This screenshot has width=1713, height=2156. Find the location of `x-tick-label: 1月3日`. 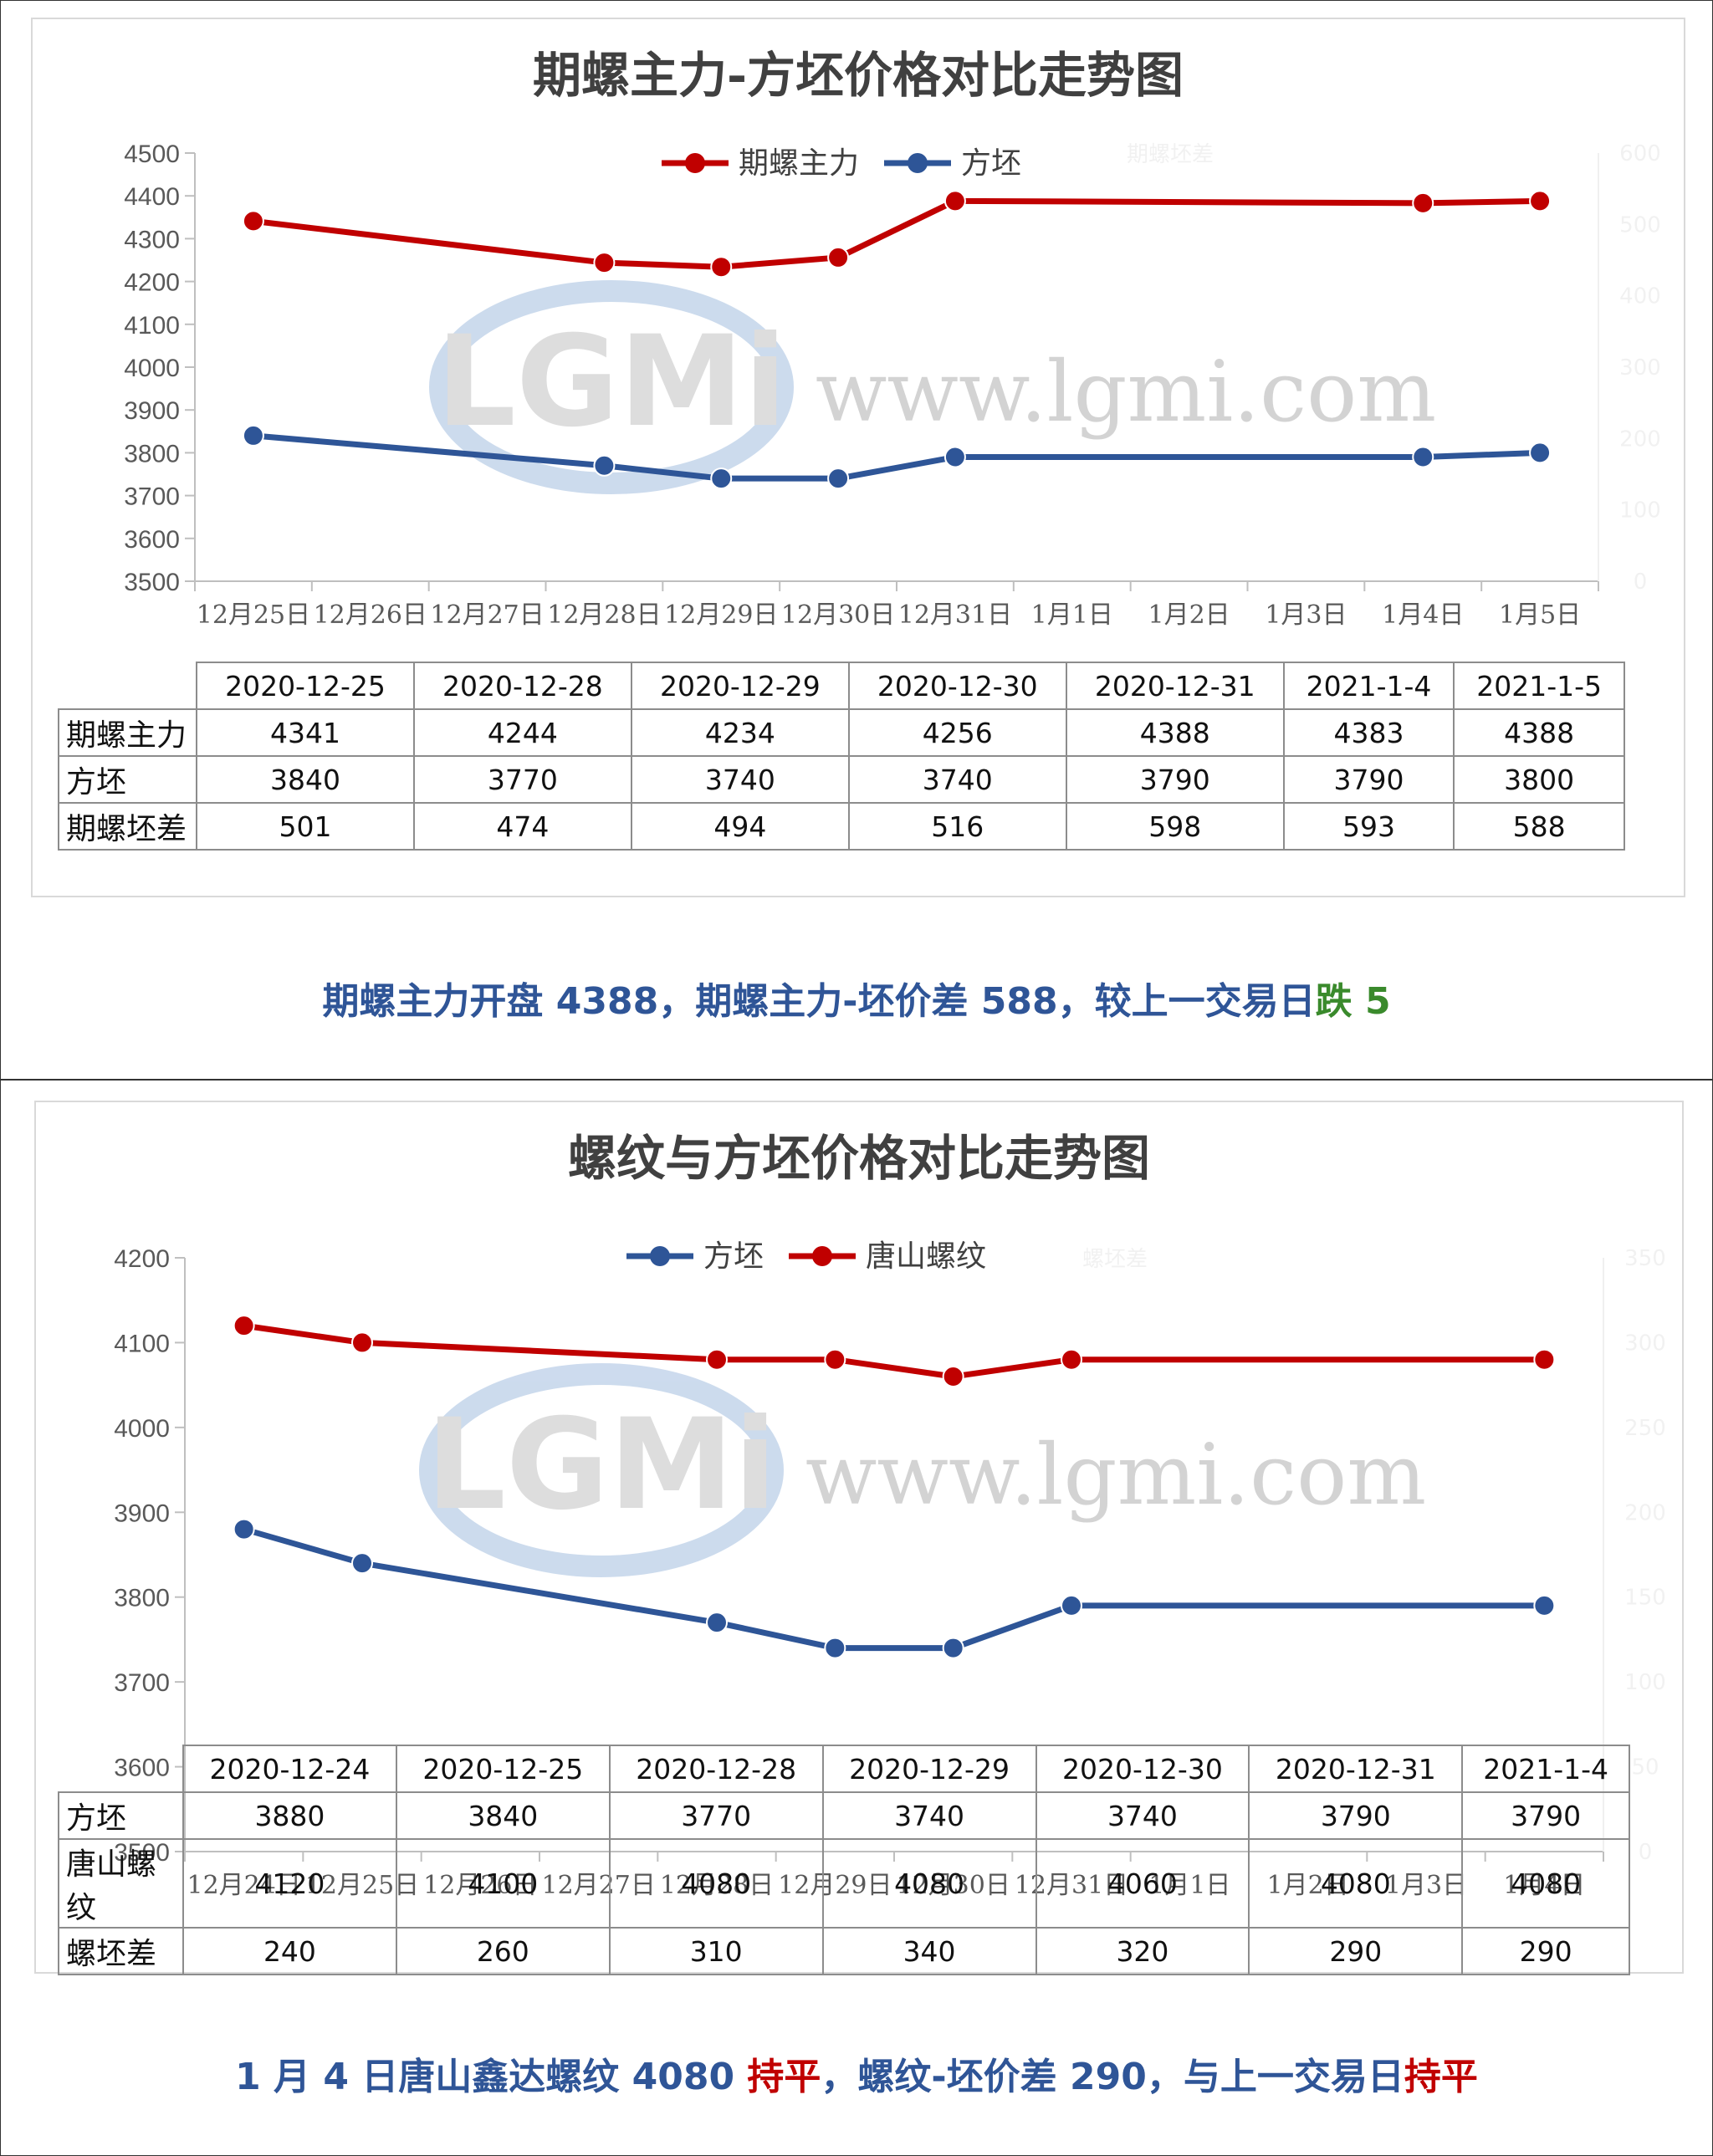

x-tick-label: 1月3日 is located at coordinates (1306, 615).